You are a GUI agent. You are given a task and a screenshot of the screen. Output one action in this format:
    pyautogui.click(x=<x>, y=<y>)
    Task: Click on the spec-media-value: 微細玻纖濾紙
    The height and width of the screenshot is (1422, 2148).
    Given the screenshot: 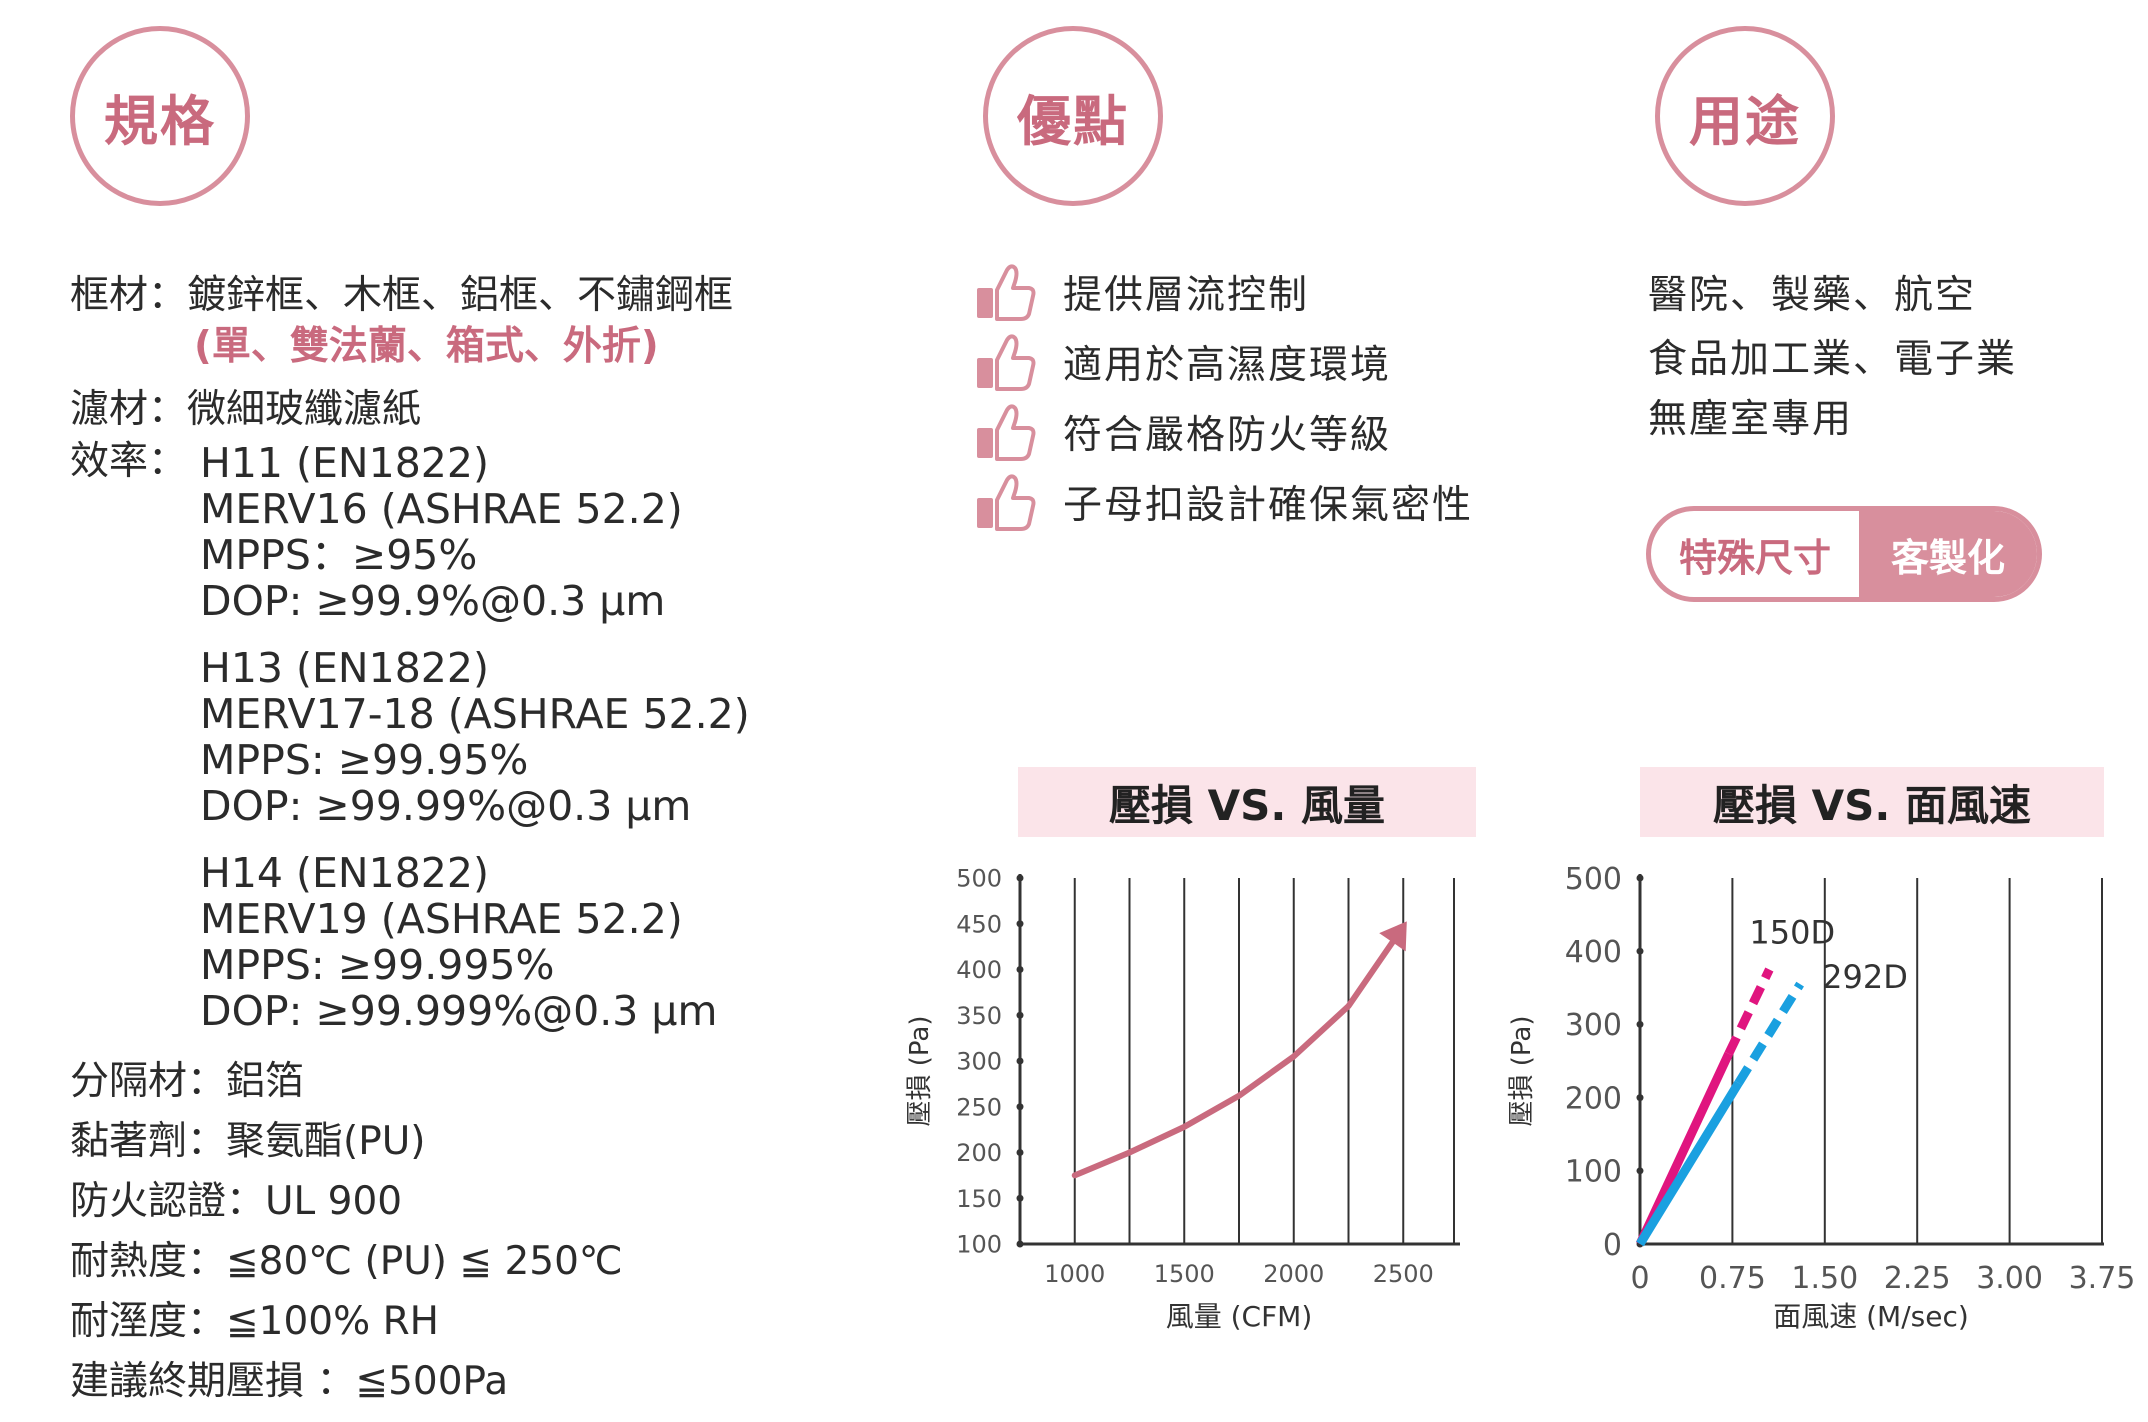 What is the action you would take?
    pyautogui.click(x=304, y=409)
    